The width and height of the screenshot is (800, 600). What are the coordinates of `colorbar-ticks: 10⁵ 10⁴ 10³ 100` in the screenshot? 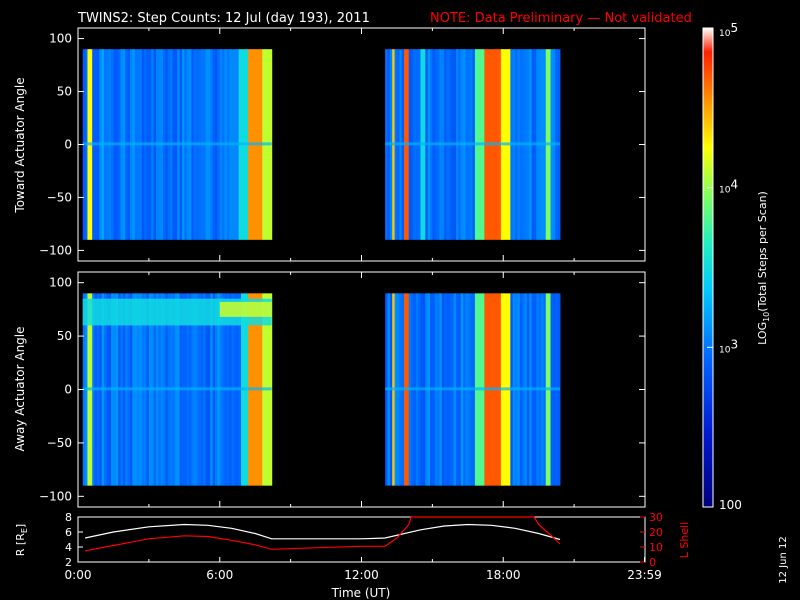 It's located at (724, 266).